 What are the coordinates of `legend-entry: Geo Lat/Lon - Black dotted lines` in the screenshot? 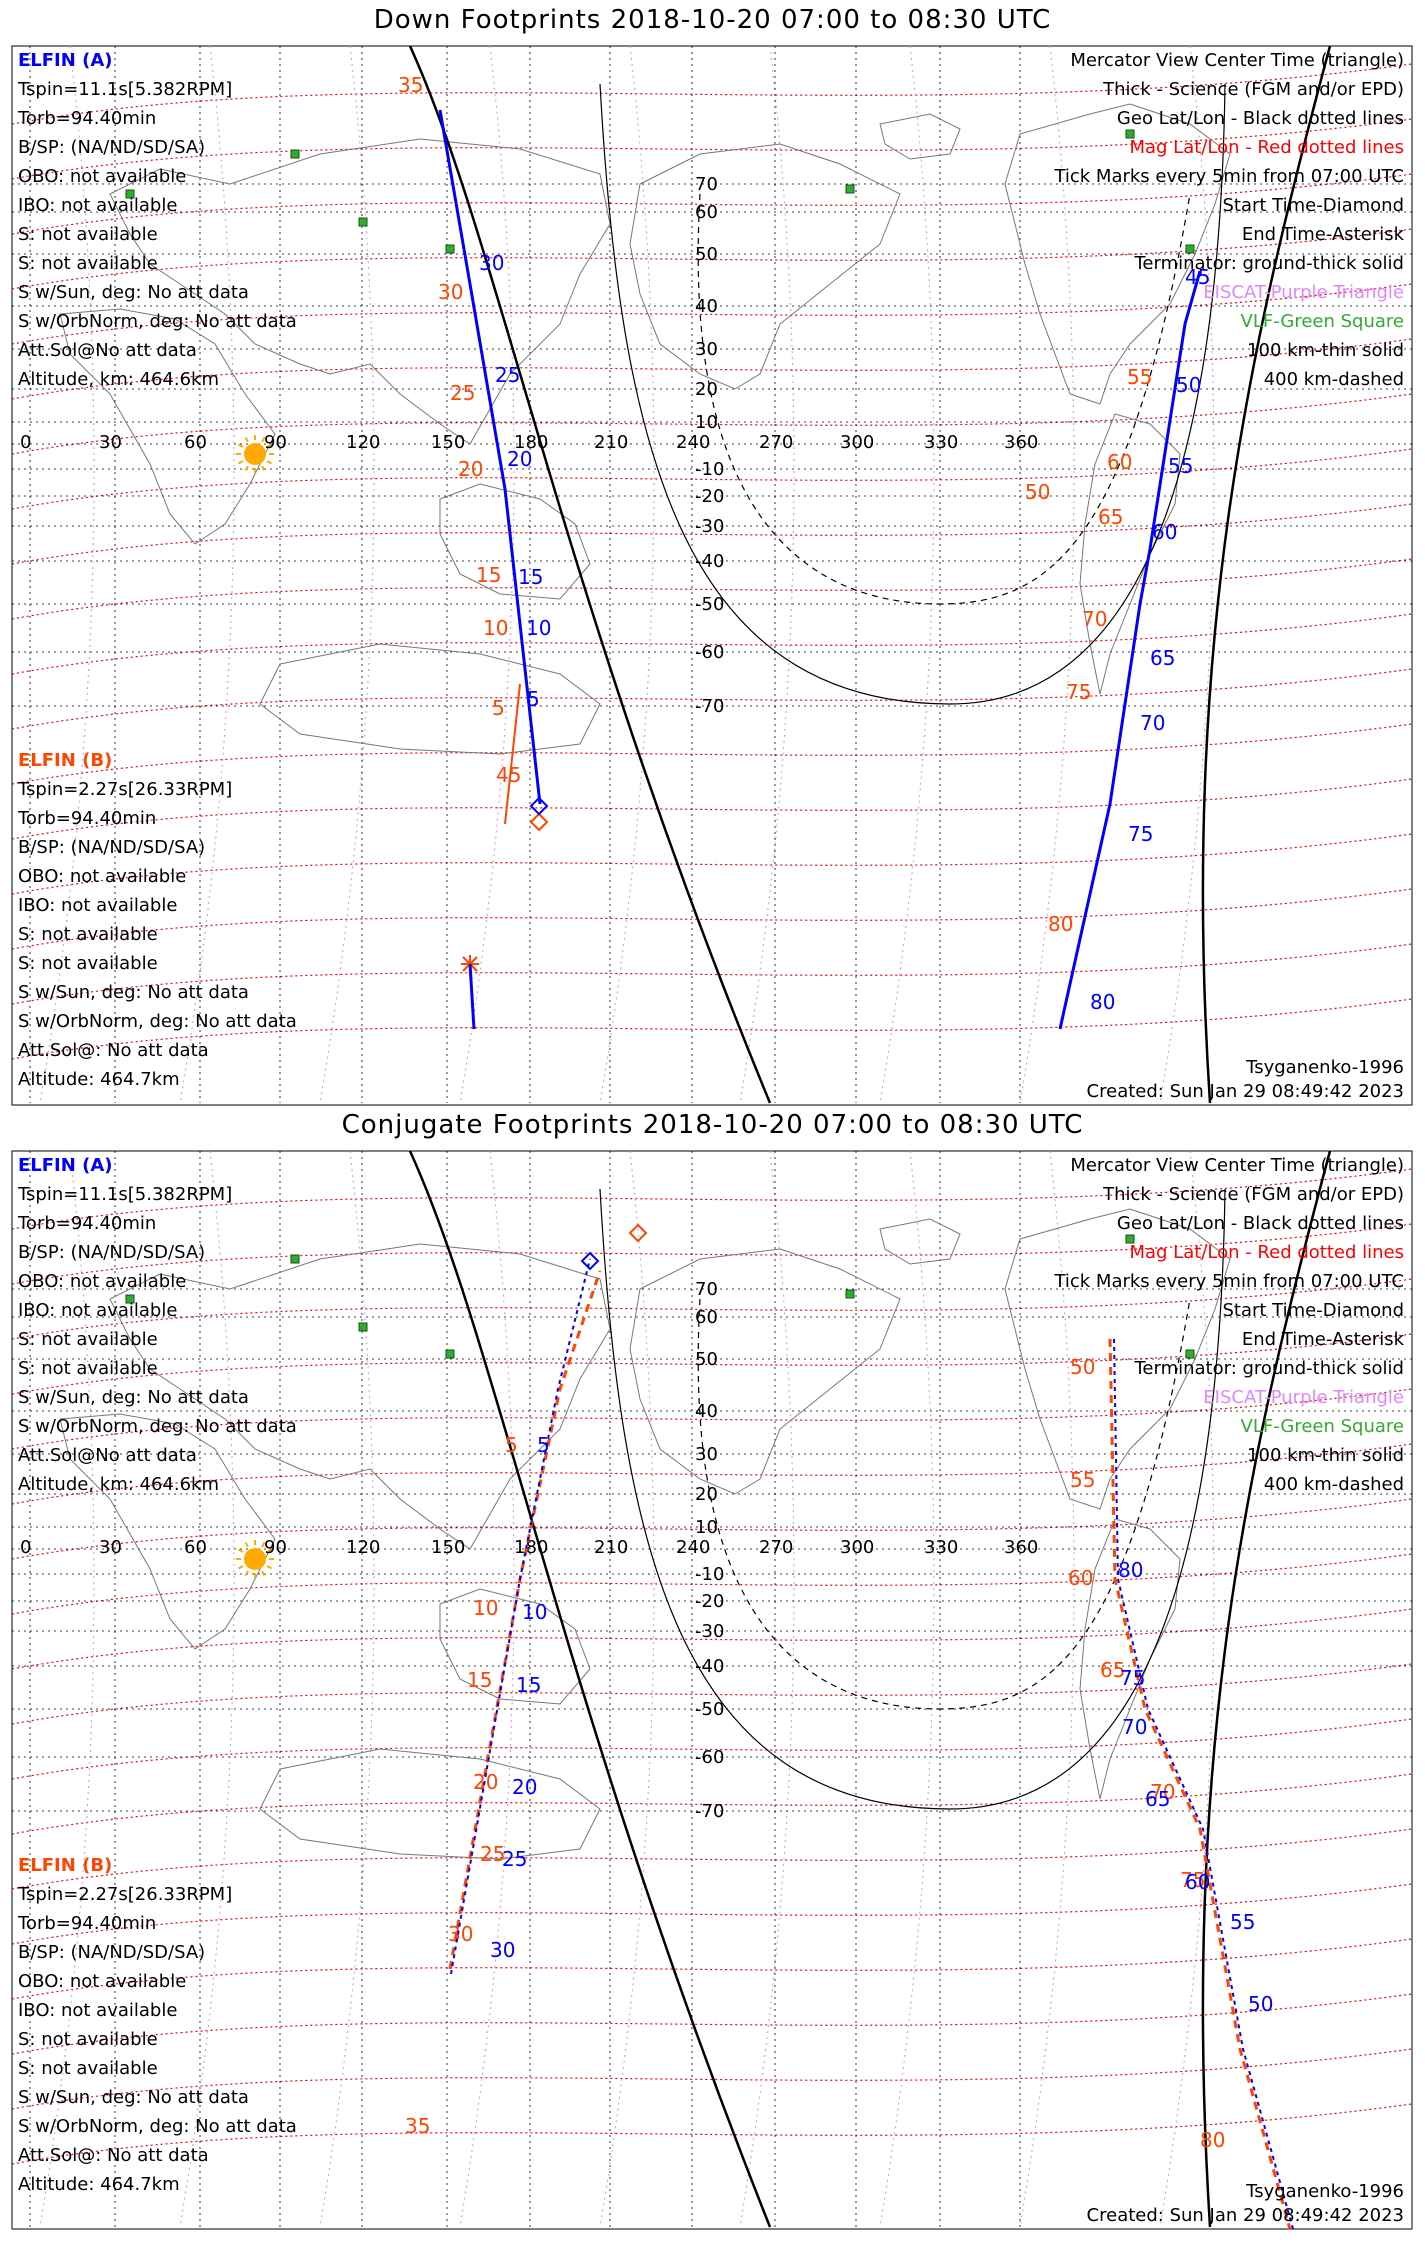 It's located at (1260, 1223).